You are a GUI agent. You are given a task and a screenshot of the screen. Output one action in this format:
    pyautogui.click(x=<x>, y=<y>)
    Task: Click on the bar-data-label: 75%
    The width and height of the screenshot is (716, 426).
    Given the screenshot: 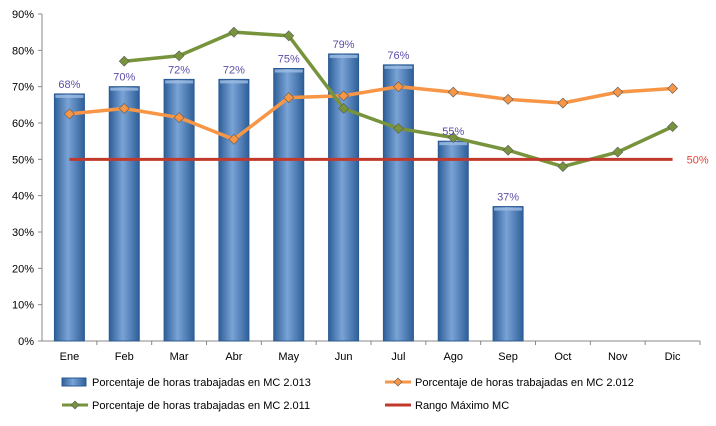 What is the action you would take?
    pyautogui.click(x=289, y=60)
    